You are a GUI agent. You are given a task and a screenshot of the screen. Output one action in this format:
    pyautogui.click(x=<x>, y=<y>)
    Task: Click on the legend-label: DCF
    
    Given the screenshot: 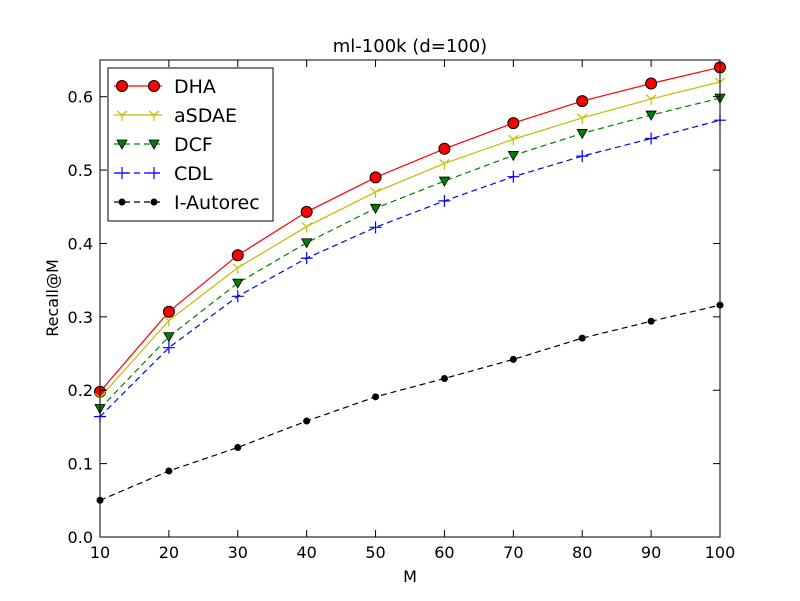 What is the action you would take?
    pyautogui.click(x=193, y=145)
    